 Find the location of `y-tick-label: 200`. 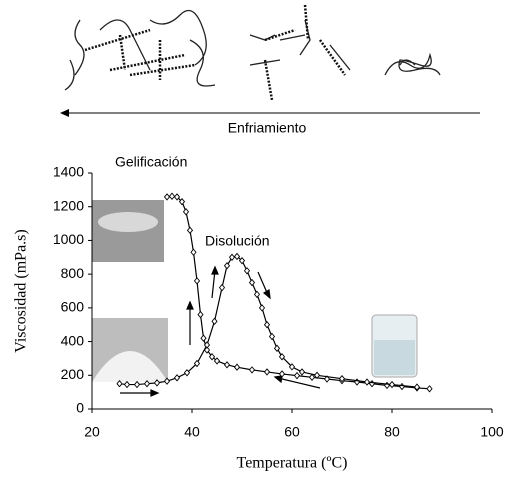

y-tick-label: 200 is located at coordinates (73, 374).